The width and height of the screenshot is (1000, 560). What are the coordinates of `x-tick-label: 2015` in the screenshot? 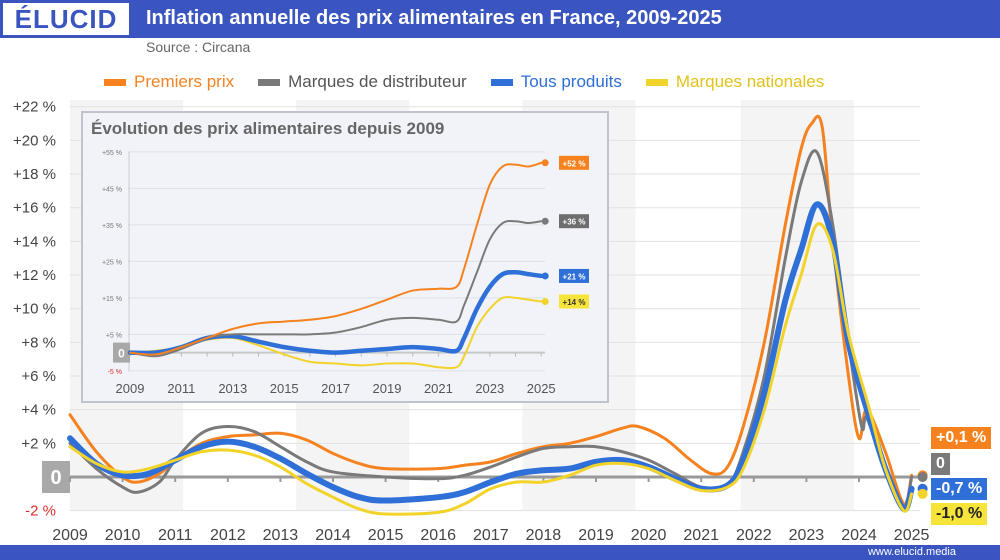 It's located at (386, 535).